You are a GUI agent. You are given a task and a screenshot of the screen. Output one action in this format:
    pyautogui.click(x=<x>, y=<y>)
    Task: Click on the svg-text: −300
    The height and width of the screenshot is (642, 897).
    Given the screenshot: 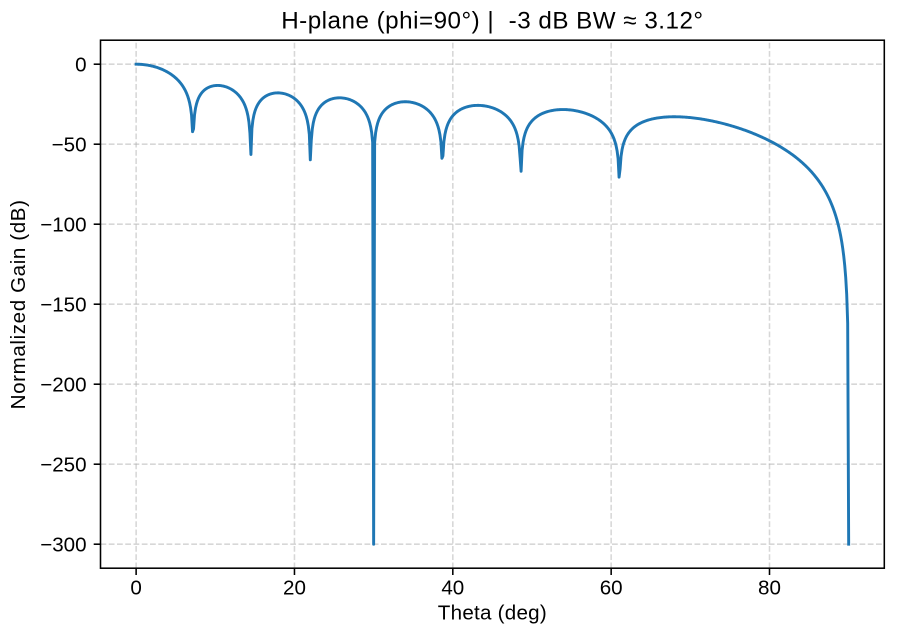 What is the action you would take?
    pyautogui.click(x=63, y=544)
    